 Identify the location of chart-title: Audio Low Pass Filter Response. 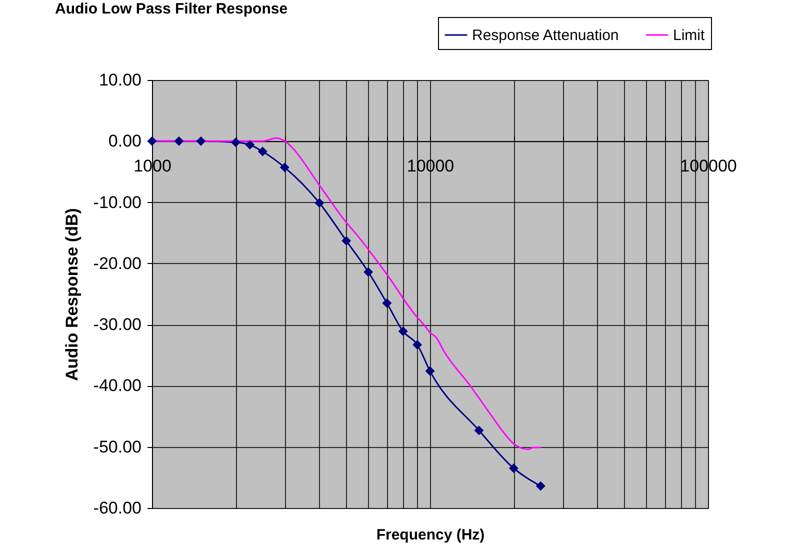
(171, 9).